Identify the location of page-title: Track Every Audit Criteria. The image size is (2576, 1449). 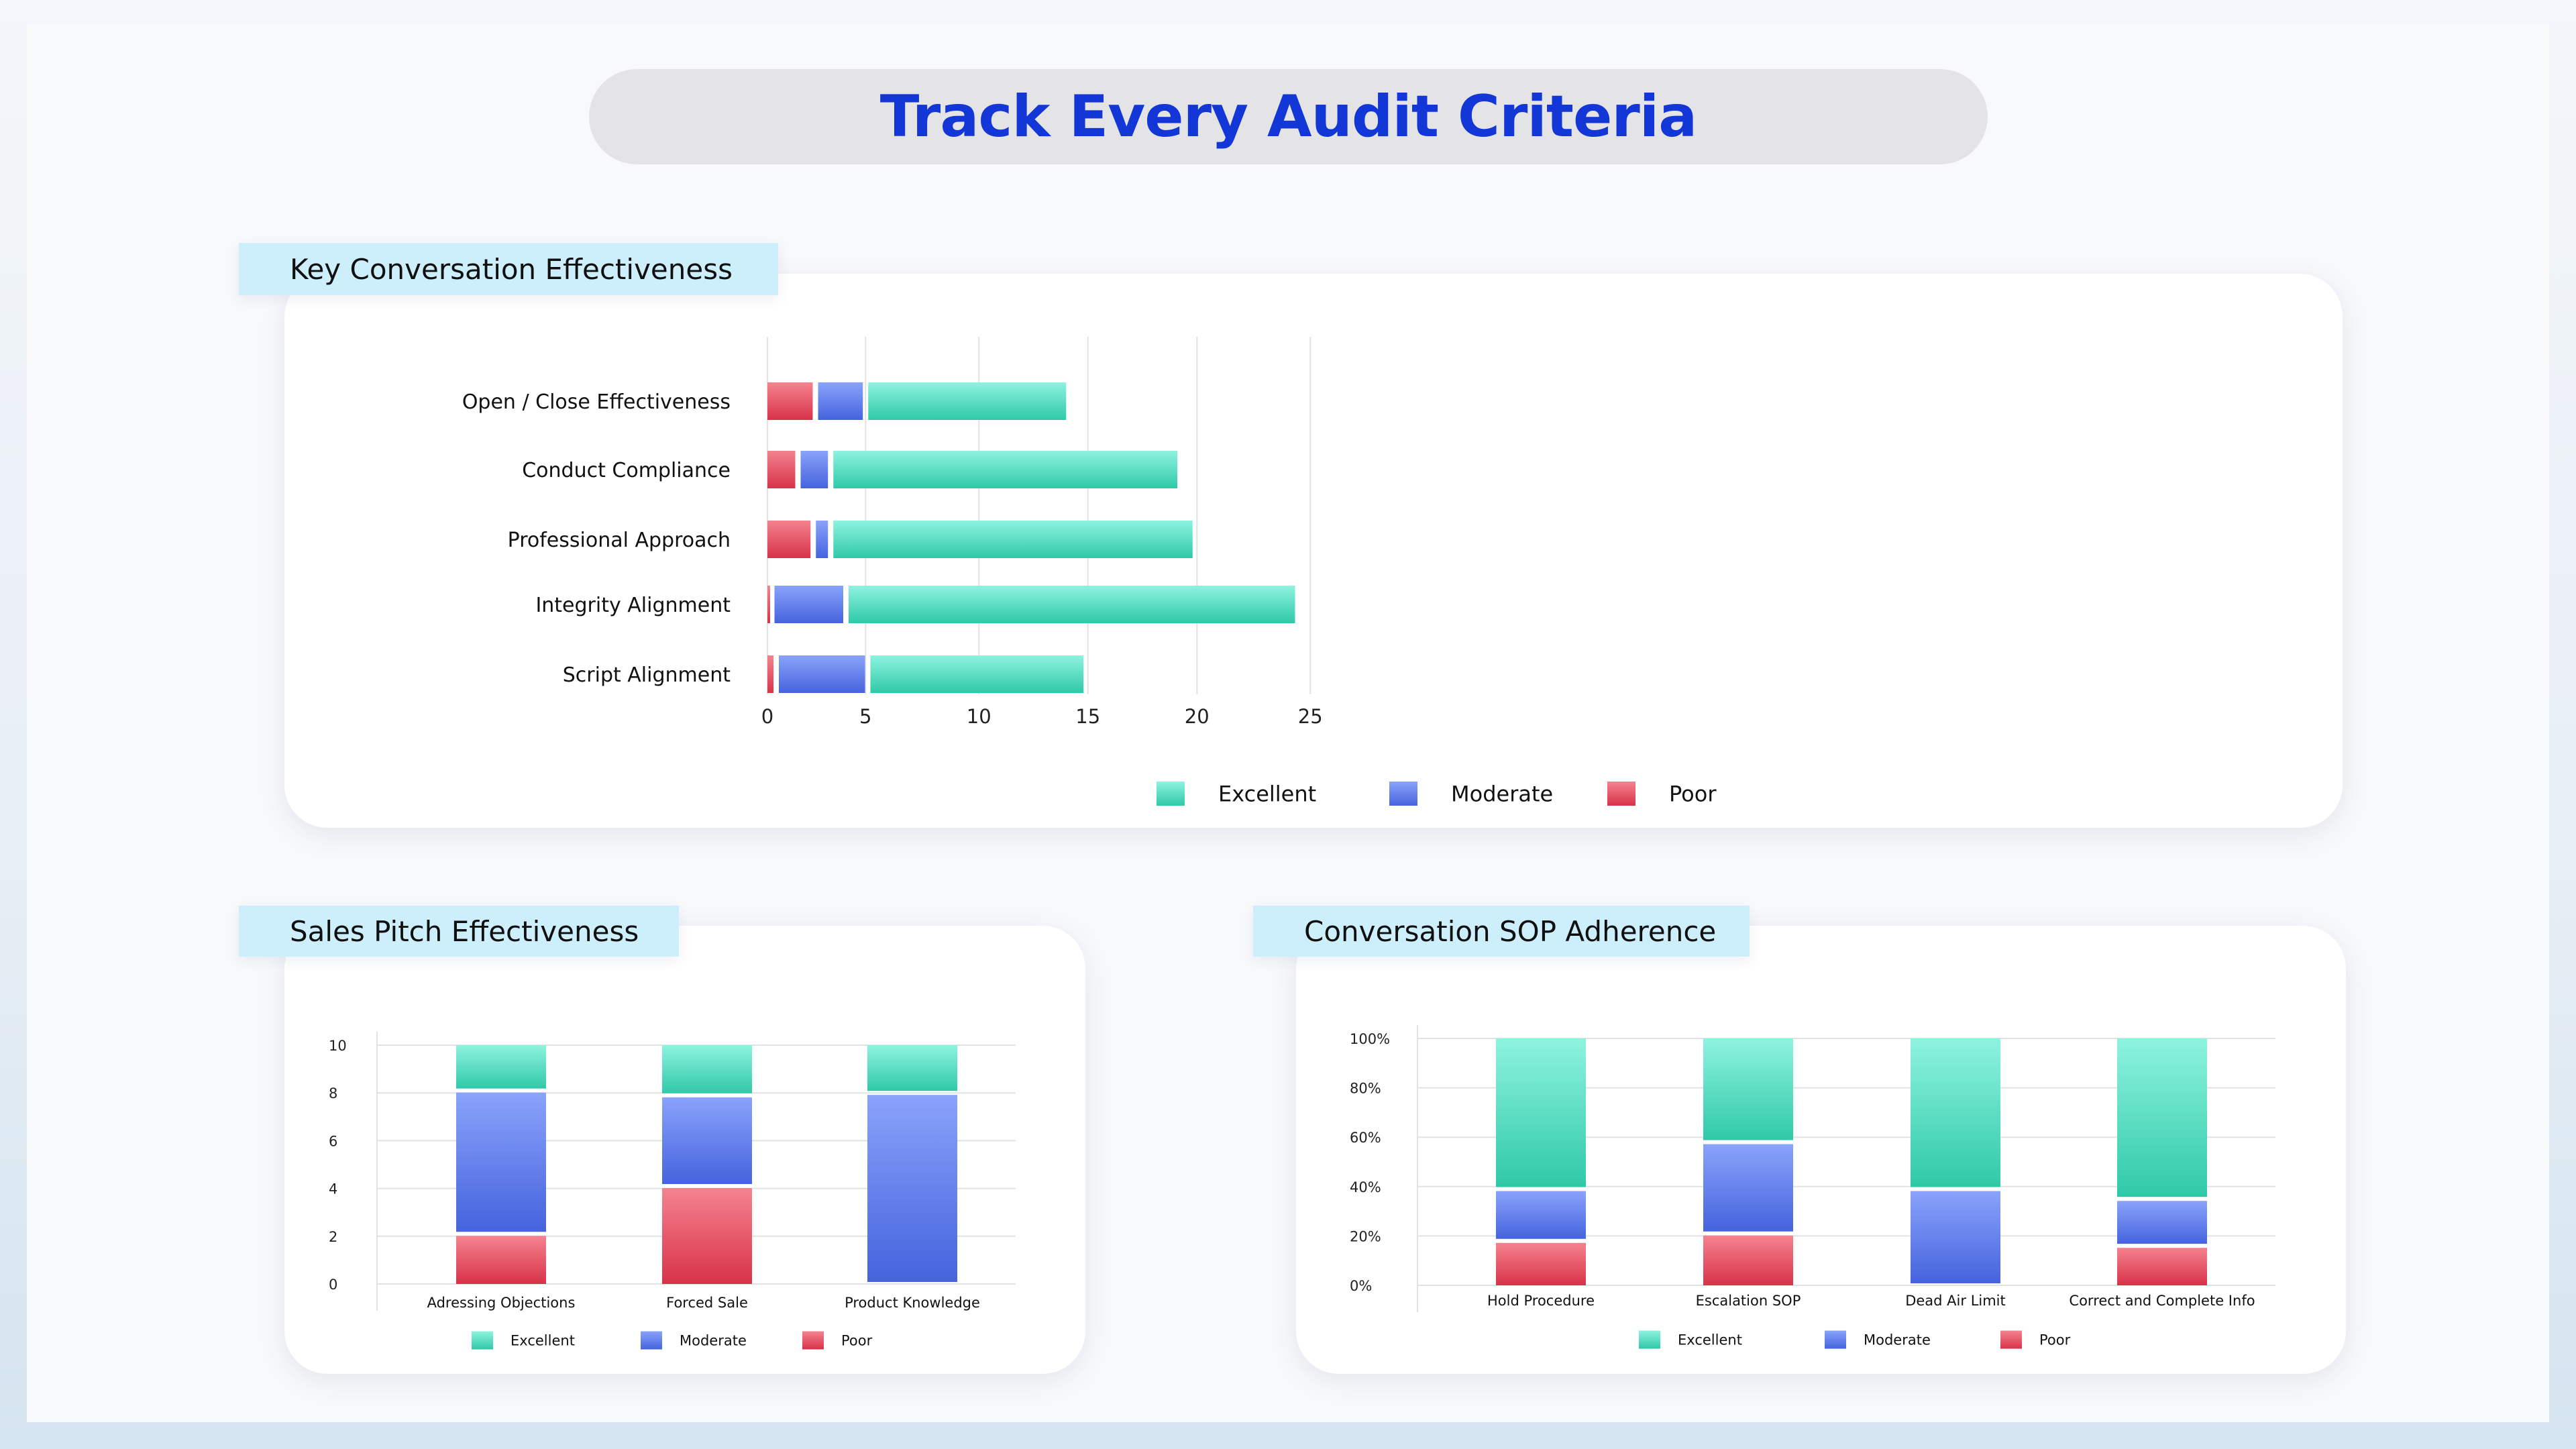
(1288, 116).